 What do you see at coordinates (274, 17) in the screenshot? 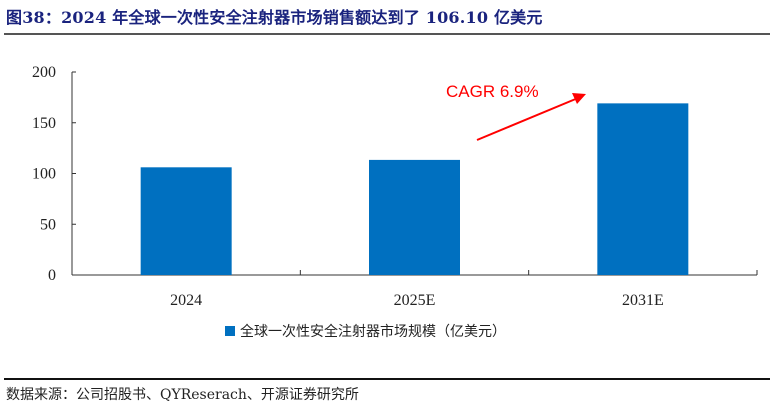
I see `figure-title: 图38：2024 年全球一次性安全注射器市场销售额达到了 106.10 亿美元` at bounding box center [274, 17].